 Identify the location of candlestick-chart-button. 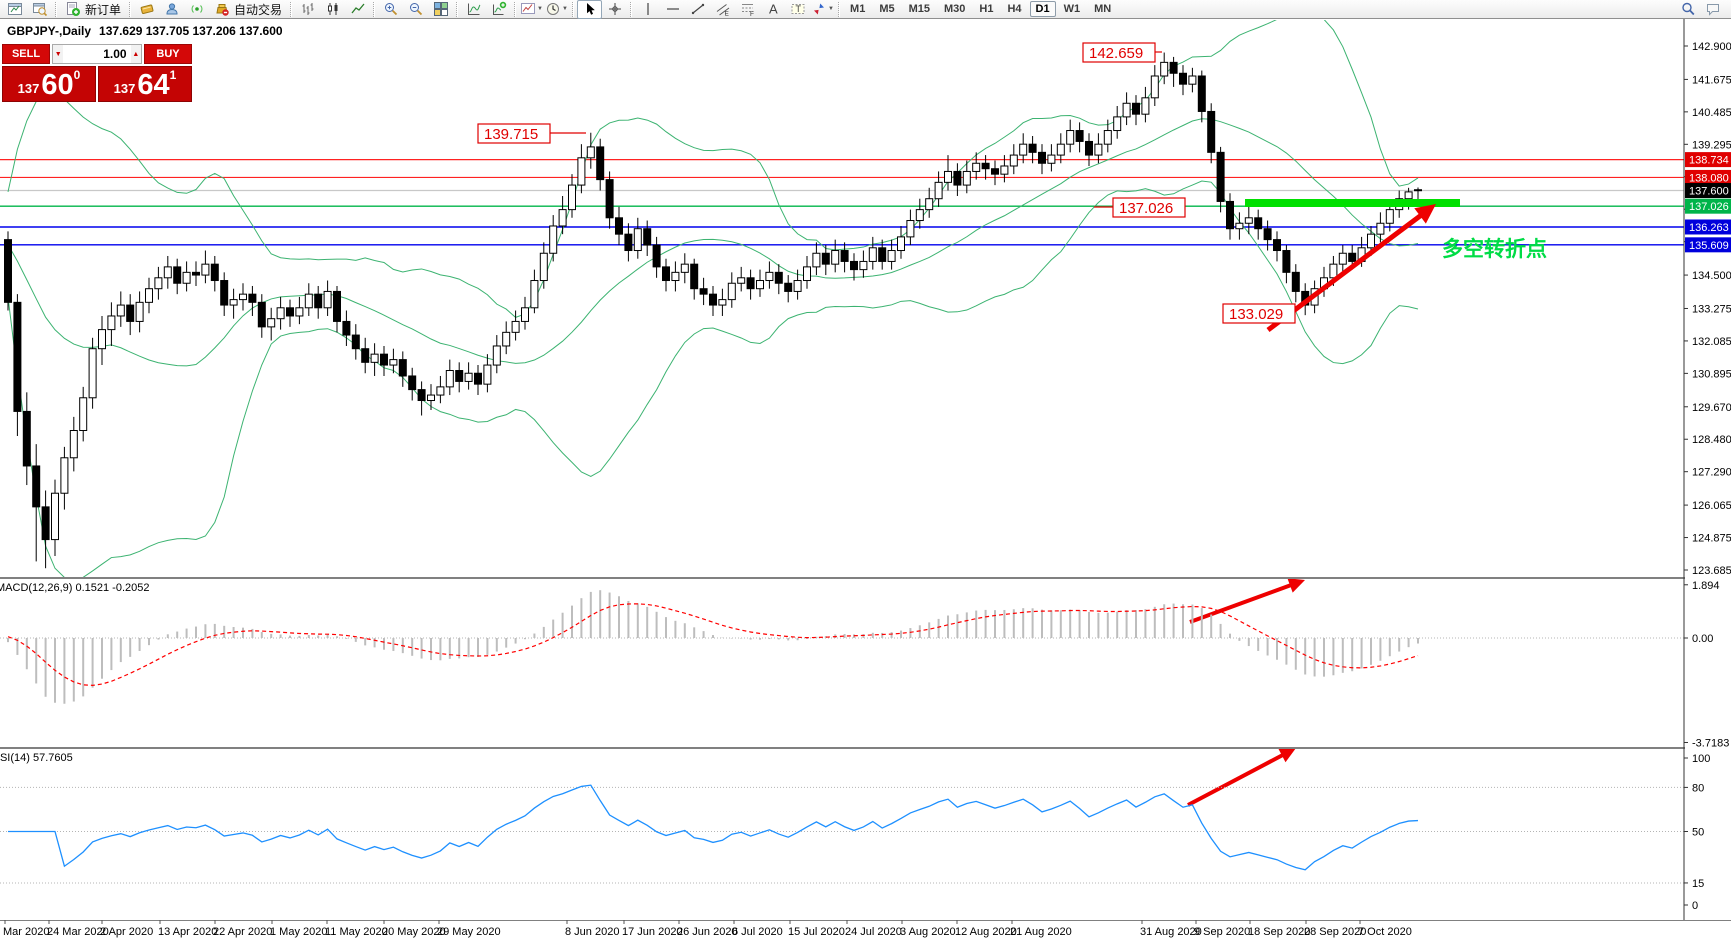
(332, 9).